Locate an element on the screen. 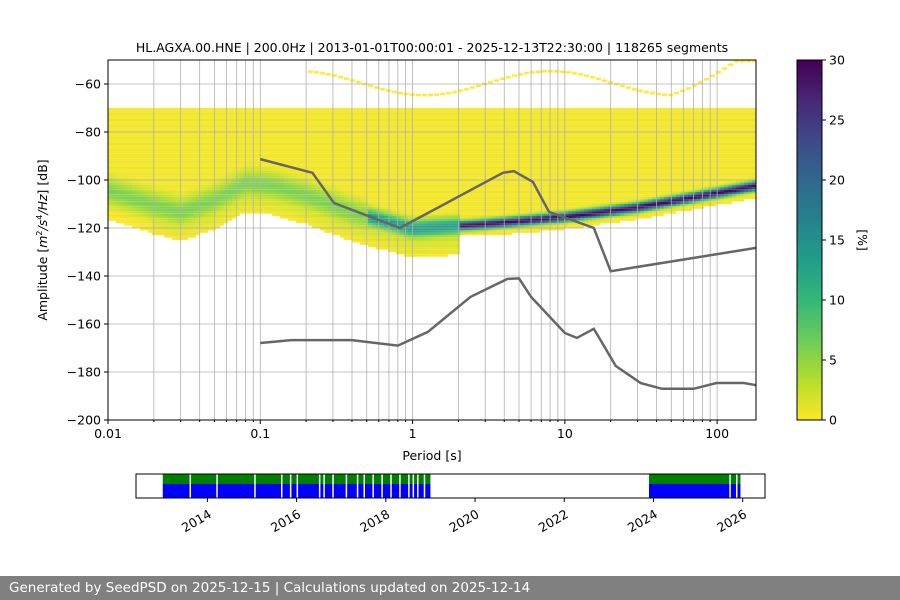 The image size is (900, 600). timeline-tick-label: 2024 is located at coordinates (642, 520).